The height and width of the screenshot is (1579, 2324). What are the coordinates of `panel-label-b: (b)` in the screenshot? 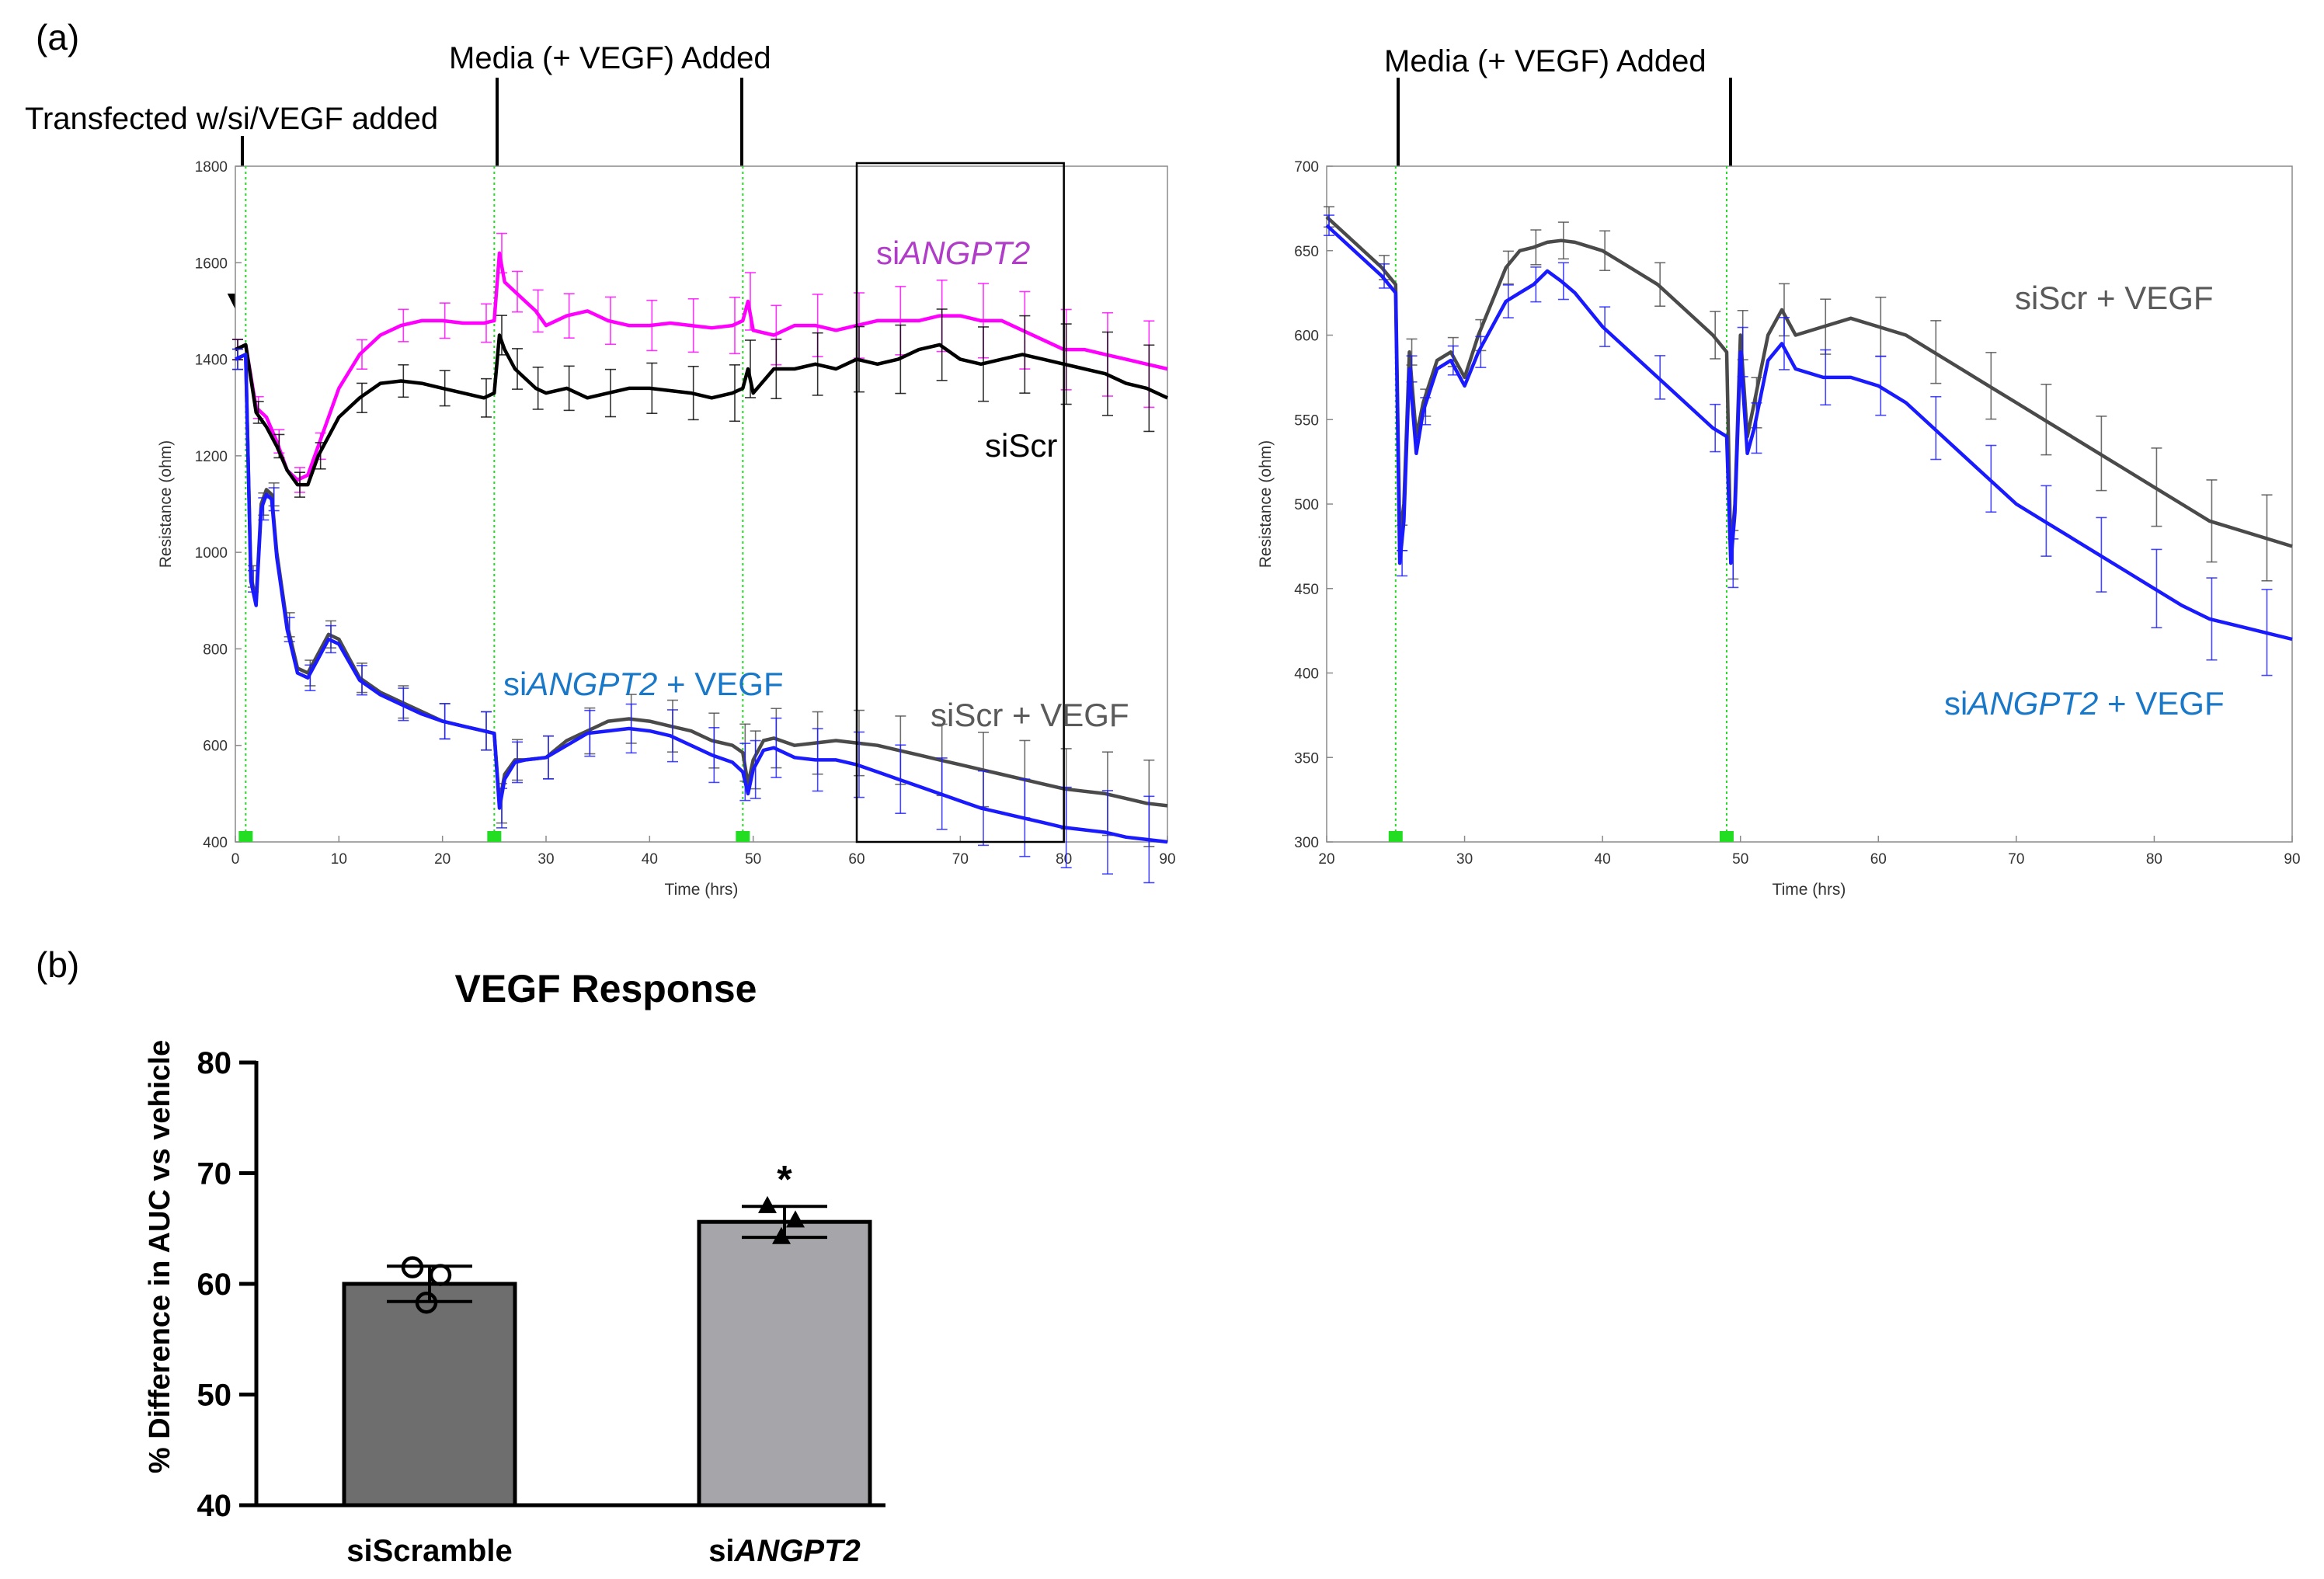 It's located at (57, 964).